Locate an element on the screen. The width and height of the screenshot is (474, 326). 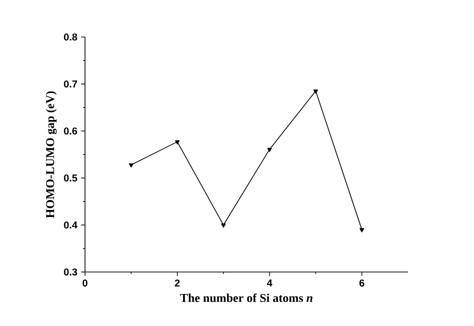
x-tick-label: 4 is located at coordinates (269, 283).